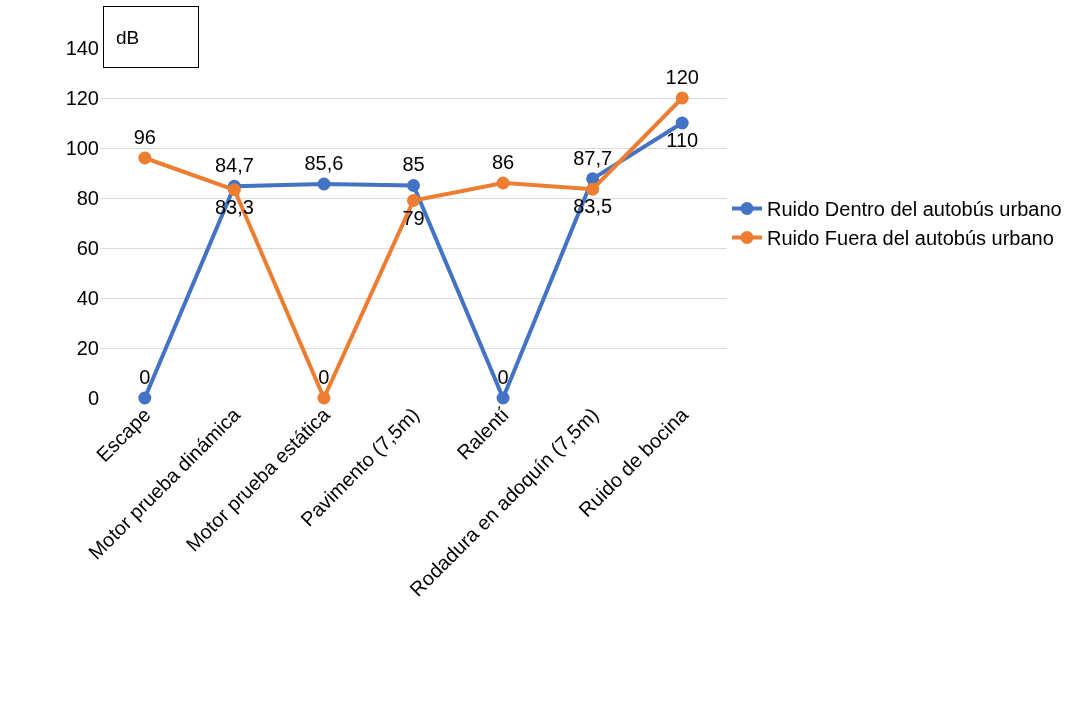  Describe the element at coordinates (93, 398) in the screenshot. I see `y-tick-label: 0` at that location.